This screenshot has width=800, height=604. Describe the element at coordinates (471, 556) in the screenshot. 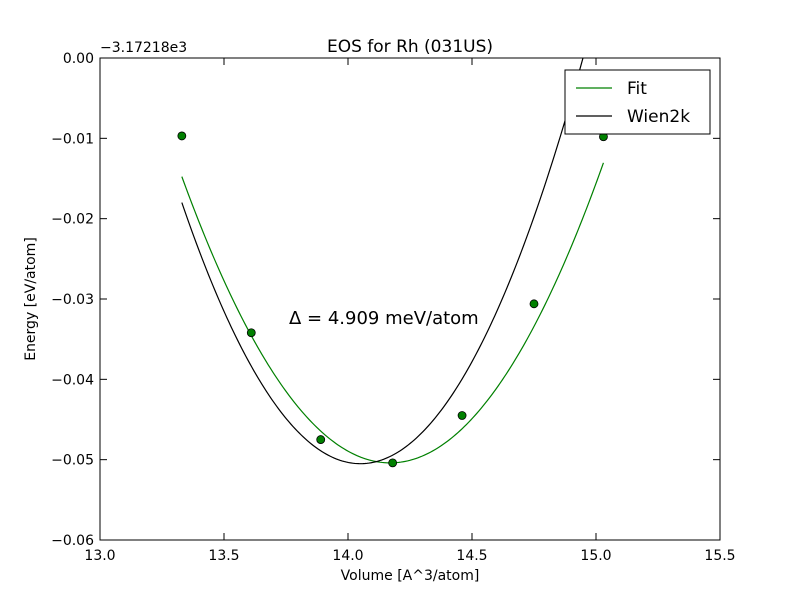

I see `x-tick-label: 14.5` at that location.